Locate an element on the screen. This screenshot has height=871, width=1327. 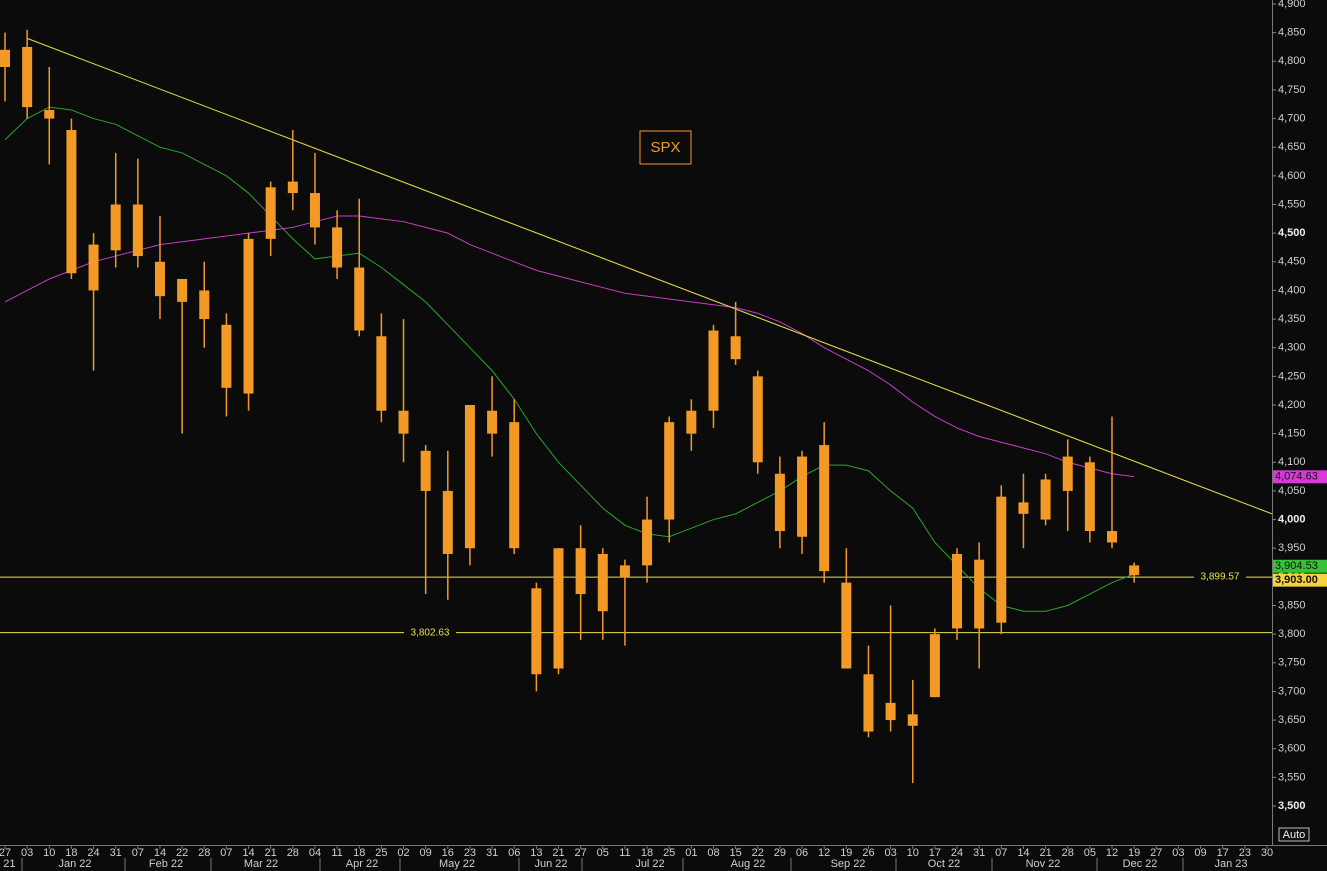
y-tick-label: 4,350 is located at coordinates (1292, 319).